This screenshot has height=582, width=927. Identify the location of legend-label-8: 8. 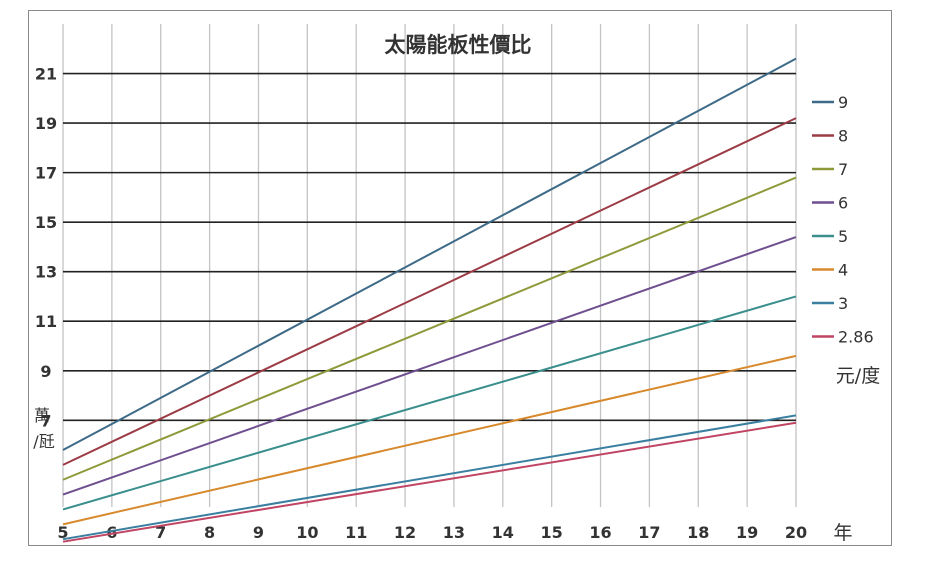
(843, 136).